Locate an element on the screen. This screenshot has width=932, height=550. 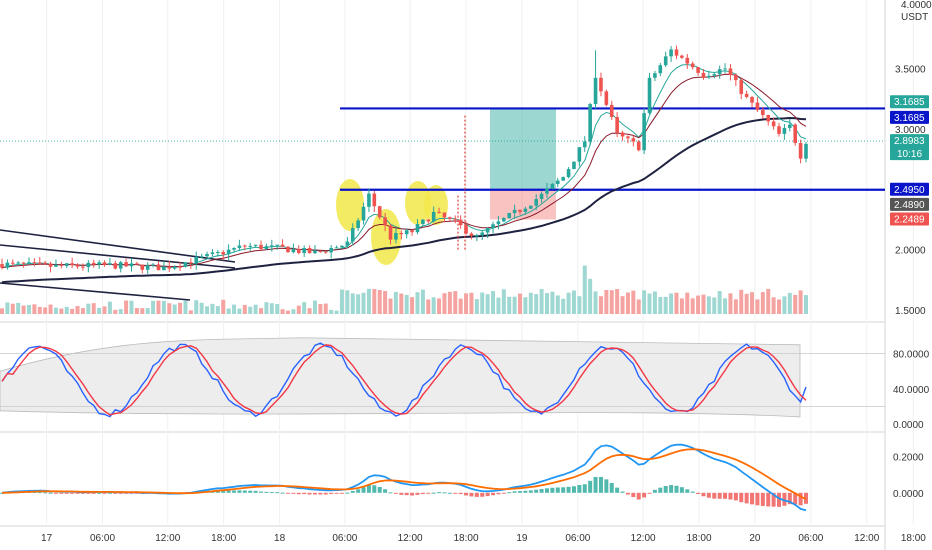
macd-pane is located at coordinates (404, 477).